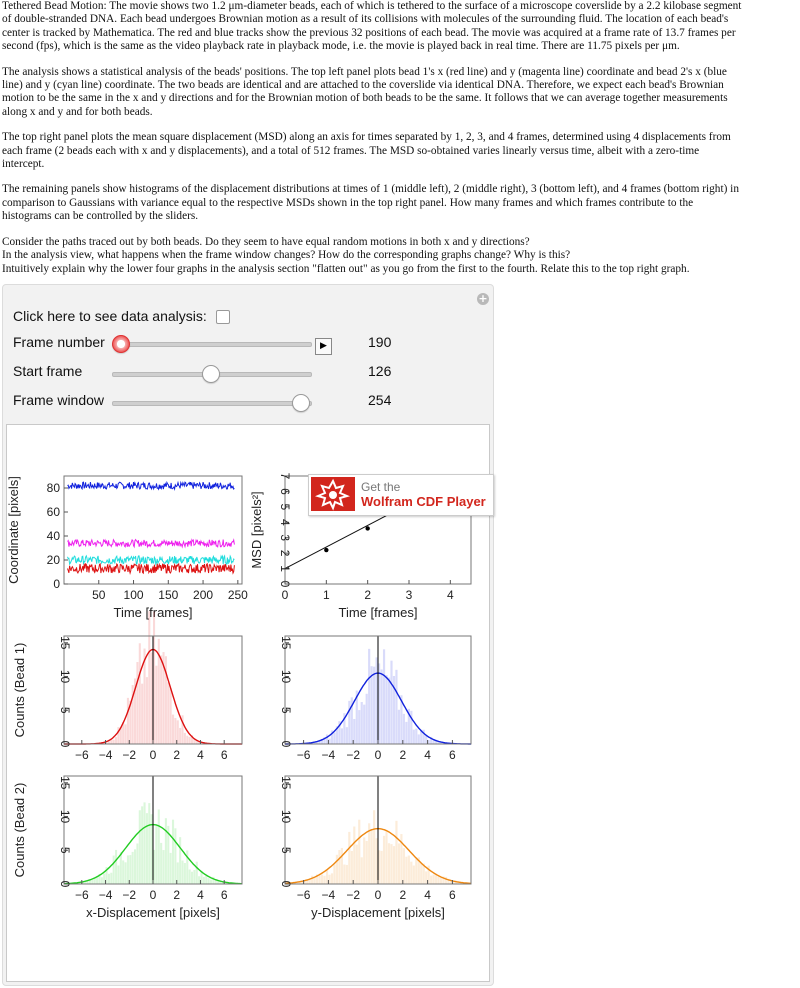 This screenshot has width=800, height=988. I want to click on start-frame-slider-thumb, so click(211, 374).